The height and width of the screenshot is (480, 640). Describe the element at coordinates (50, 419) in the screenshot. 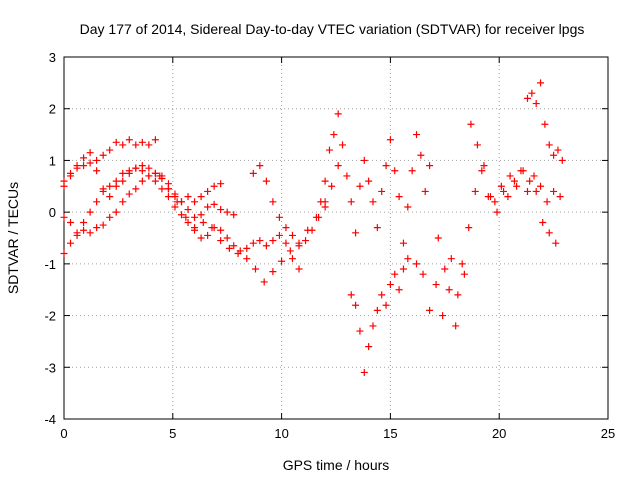

I see `y-tick-label: -4` at that location.